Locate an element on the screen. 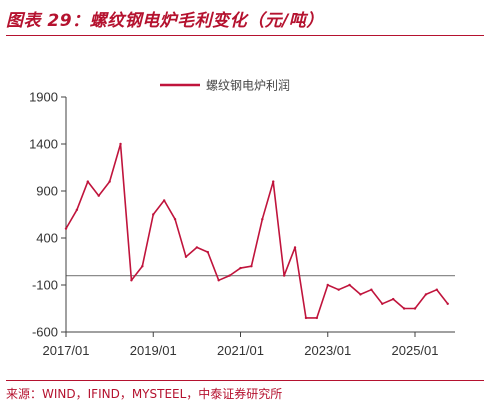  y-tick-label: 1400 is located at coordinates (43, 144).